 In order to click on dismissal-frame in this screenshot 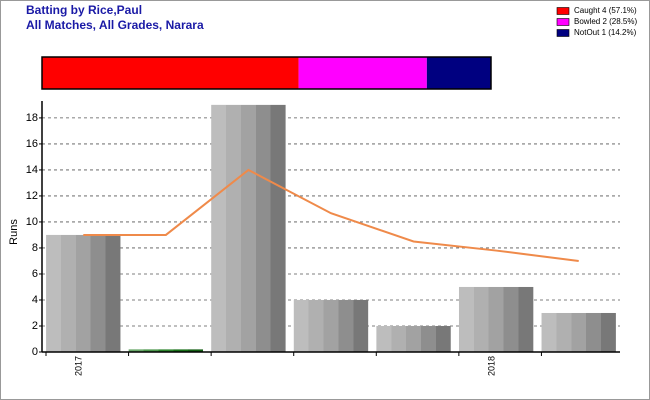, I will do `click(266, 73)`.